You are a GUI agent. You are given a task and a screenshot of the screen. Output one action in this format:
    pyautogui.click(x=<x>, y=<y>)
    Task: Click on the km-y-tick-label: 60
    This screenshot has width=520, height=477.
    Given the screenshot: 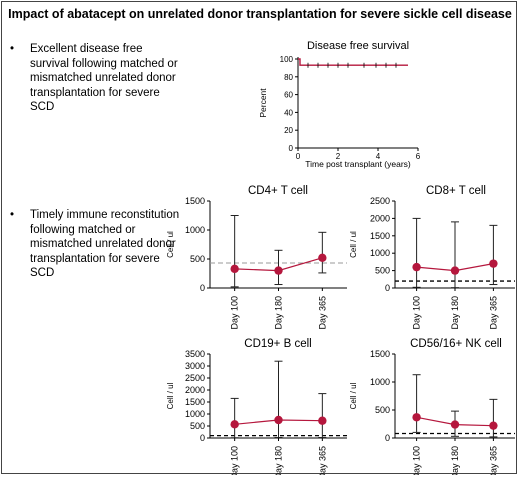 What is the action you would take?
    pyautogui.click(x=288, y=95)
    